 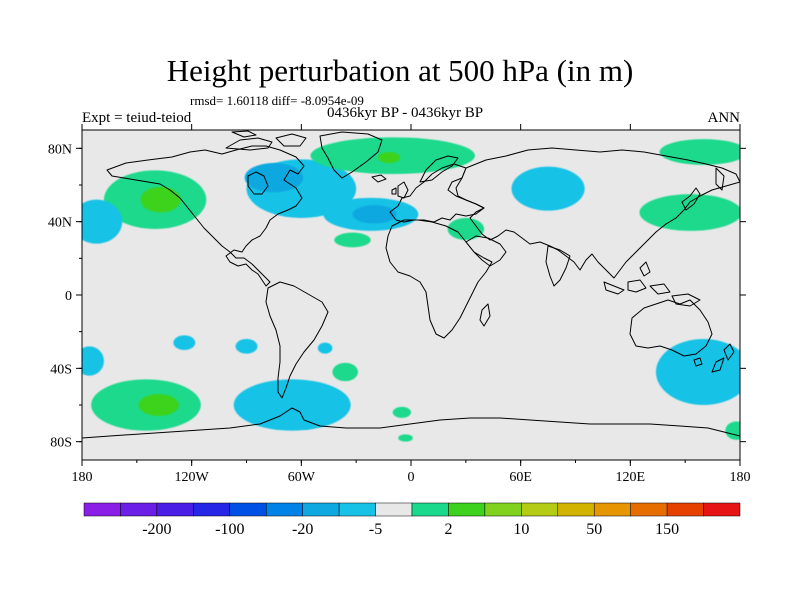 What do you see at coordinates (192, 477) in the screenshot?
I see `lon-tick-label: 120W` at bounding box center [192, 477].